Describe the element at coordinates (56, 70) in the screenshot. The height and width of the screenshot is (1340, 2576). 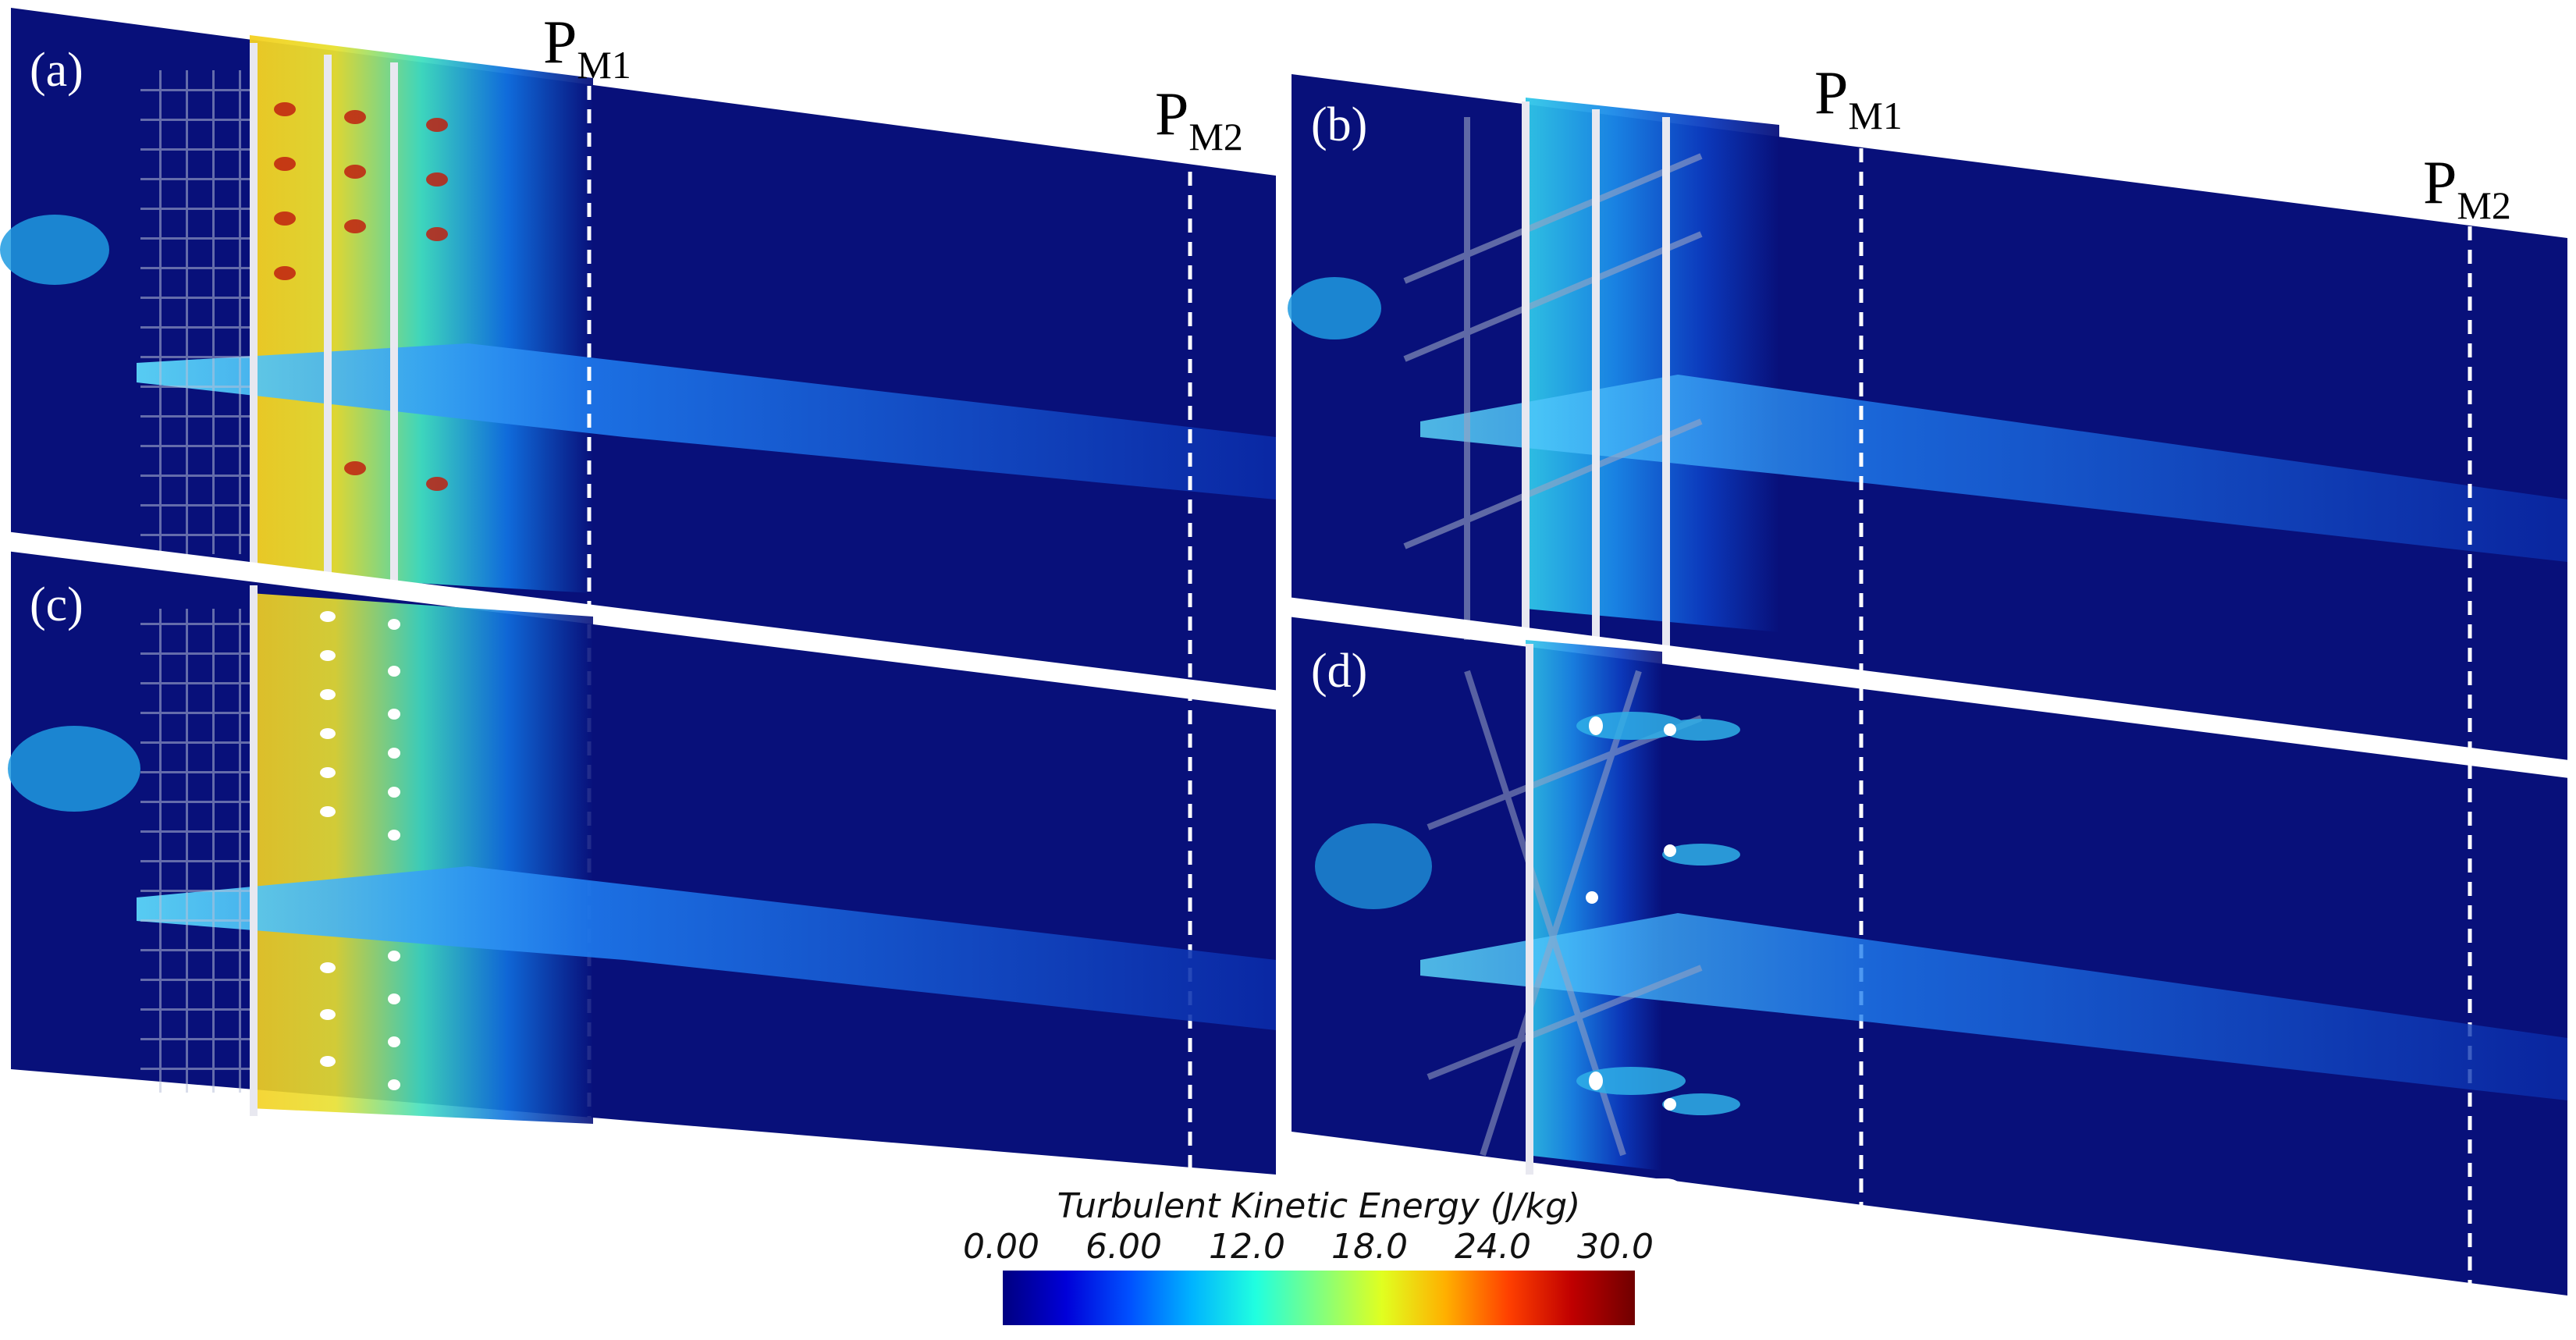
I see `panel-a-label: (a)` at that location.